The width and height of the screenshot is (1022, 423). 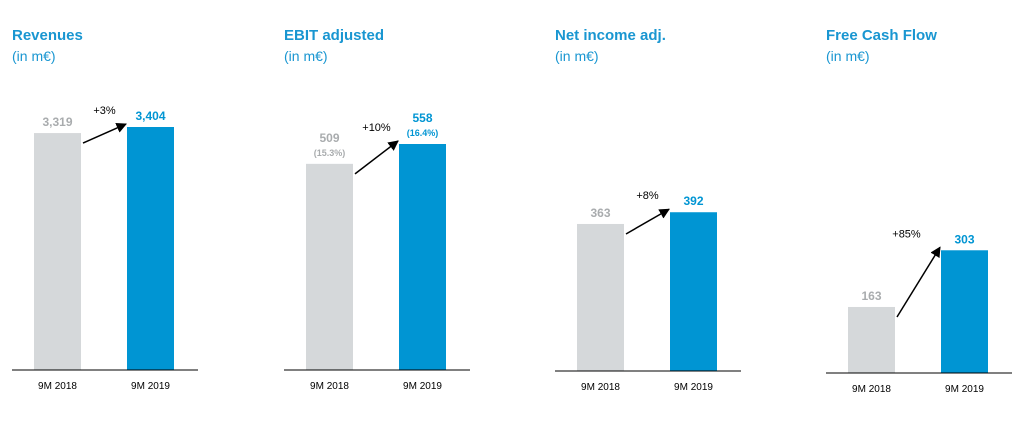 What do you see at coordinates (871, 296) in the screenshot?
I see `bar-value-label: 163` at bounding box center [871, 296].